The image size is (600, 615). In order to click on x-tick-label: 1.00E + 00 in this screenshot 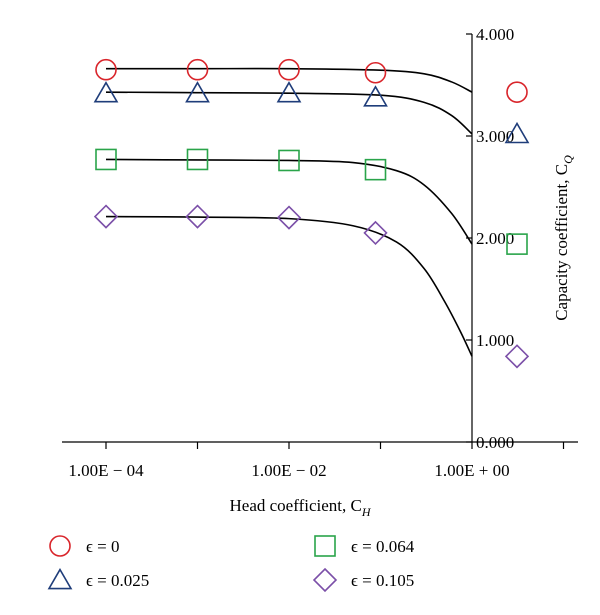, I will do `click(471, 470)`.